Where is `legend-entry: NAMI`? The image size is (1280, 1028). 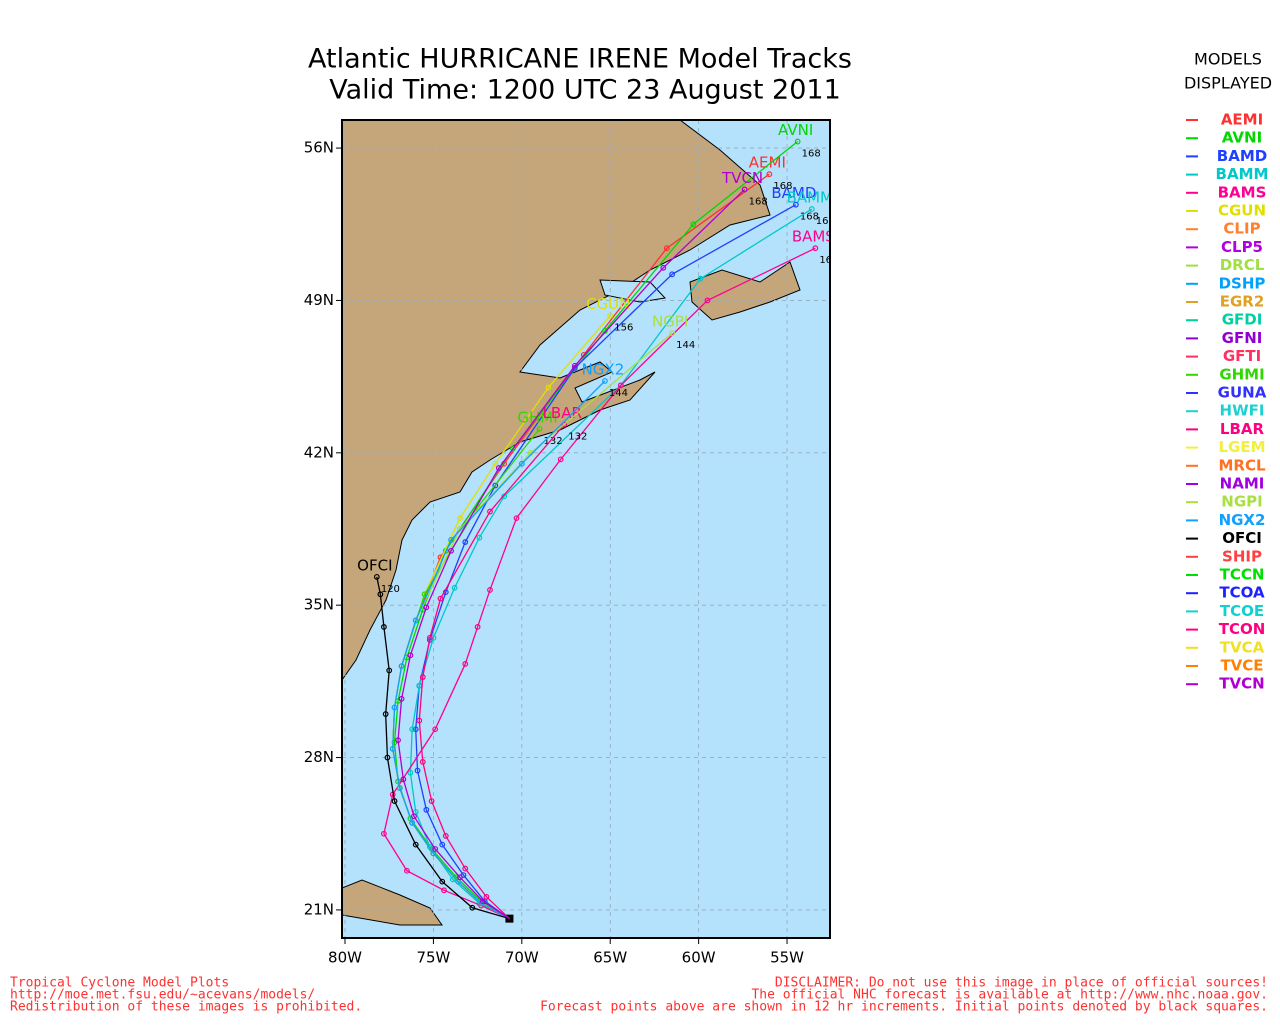 legend-entry: NAMI is located at coordinates (1242, 484).